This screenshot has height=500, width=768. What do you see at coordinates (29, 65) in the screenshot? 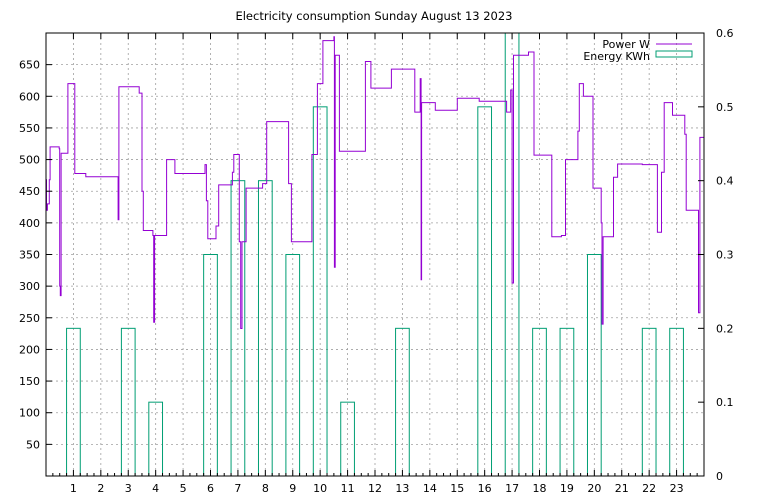
I see `left-tick-label: 650` at bounding box center [29, 65].